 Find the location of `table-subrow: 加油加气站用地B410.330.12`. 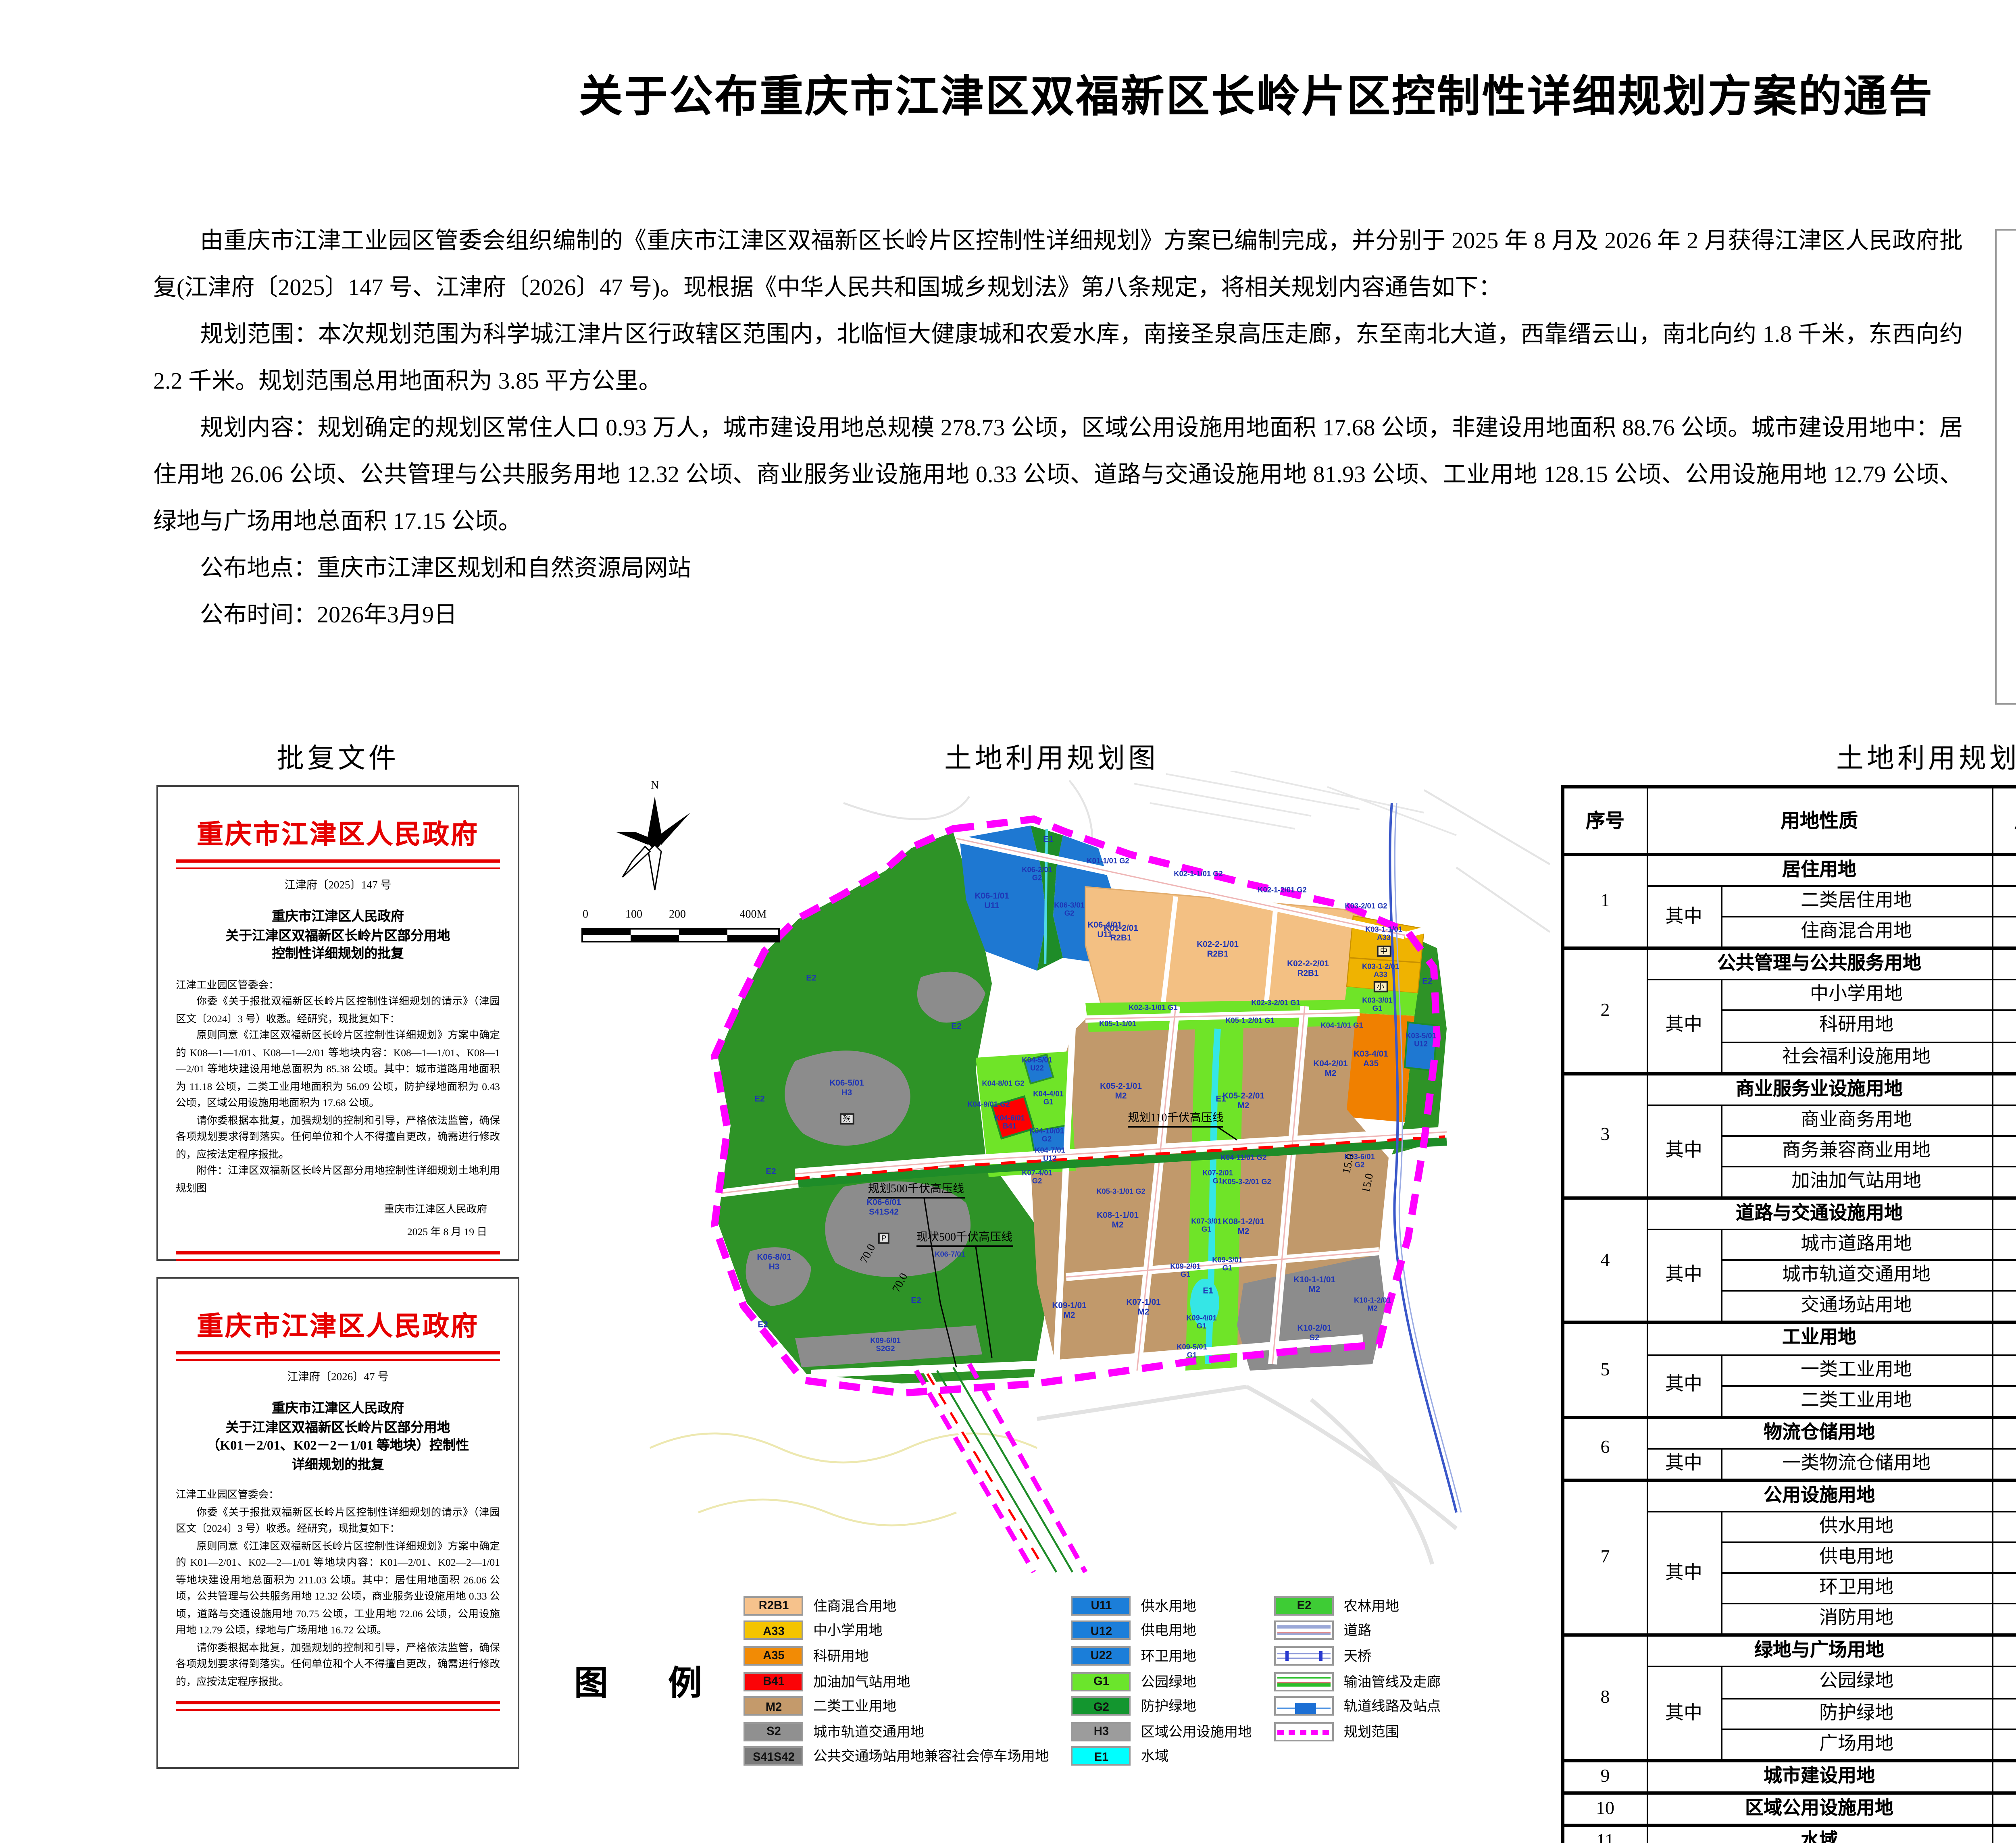

table-subrow: 加油加气站用地B410.330.12 is located at coordinates (1789, 1182).